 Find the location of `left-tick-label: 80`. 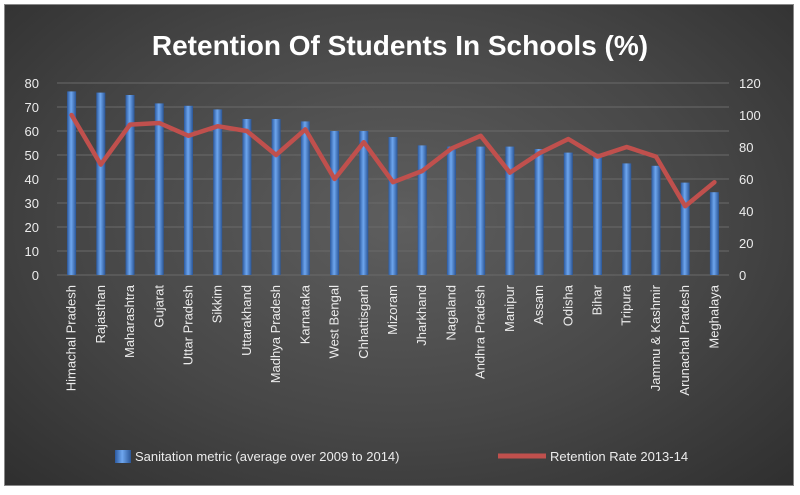

left-tick-label: 80 is located at coordinates (32, 83).